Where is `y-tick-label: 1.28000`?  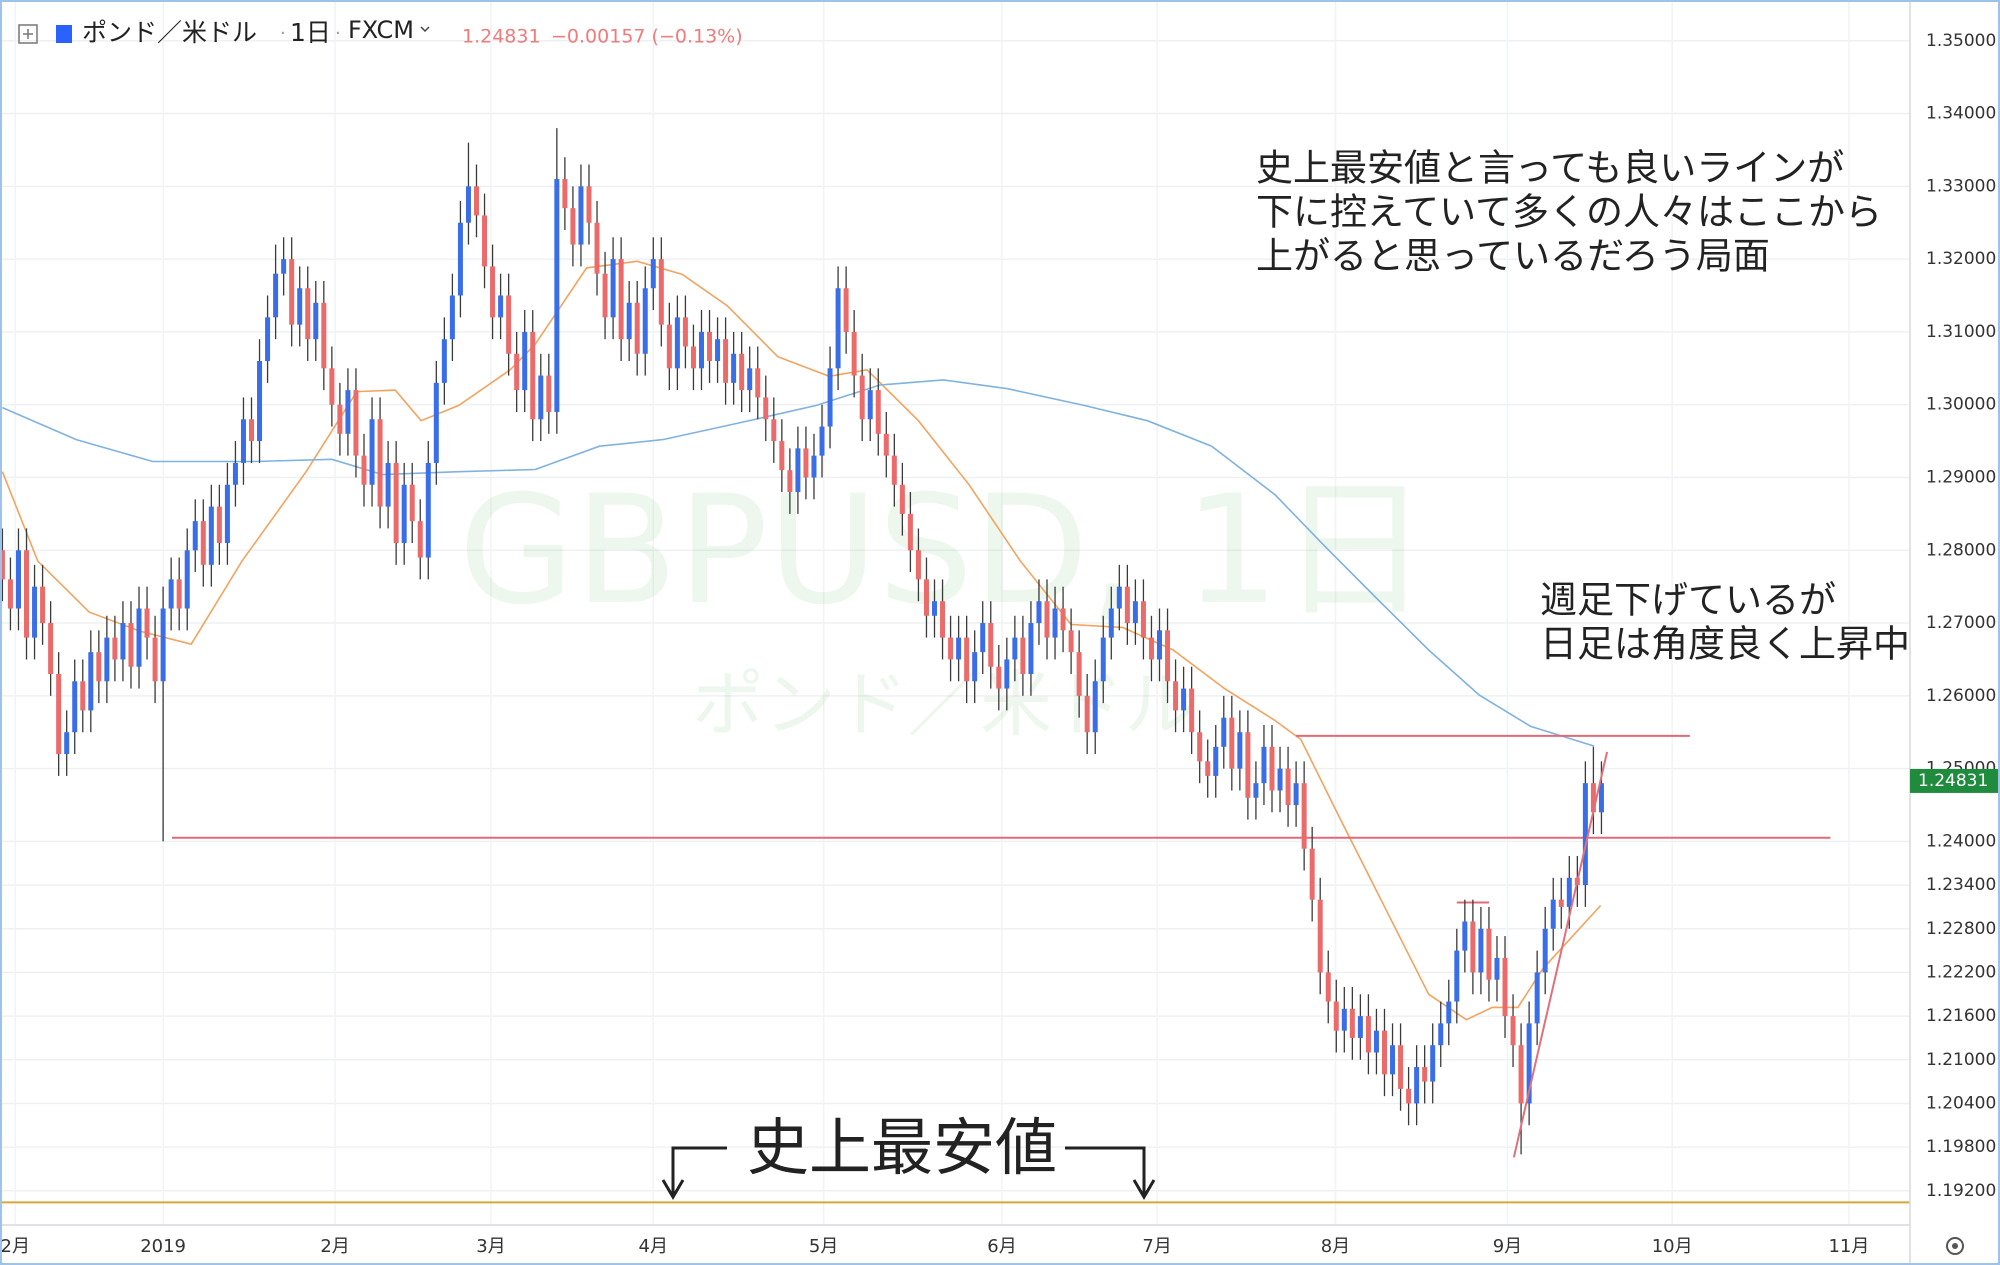 y-tick-label: 1.28000 is located at coordinates (1961, 550).